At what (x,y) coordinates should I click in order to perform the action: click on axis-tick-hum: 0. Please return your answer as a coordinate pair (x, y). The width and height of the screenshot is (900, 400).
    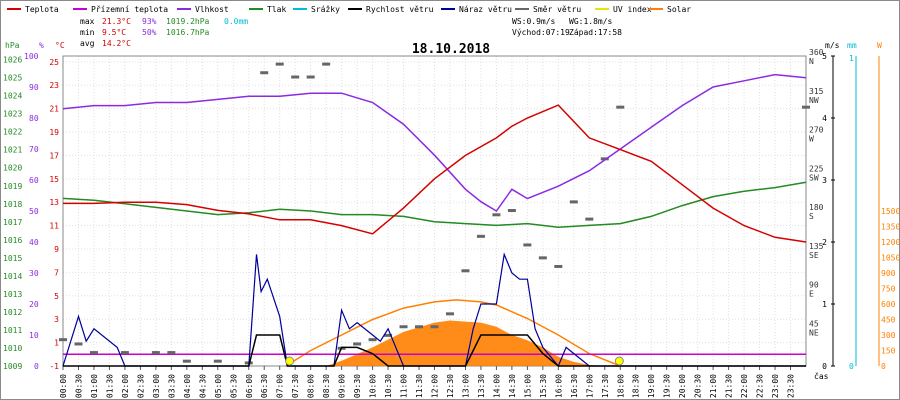
    Looking at the image, I should click on (36, 366).